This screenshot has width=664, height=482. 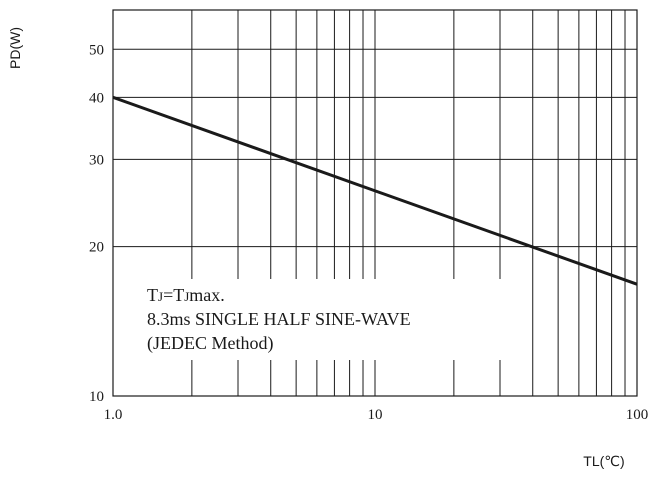 What do you see at coordinates (96, 397) in the screenshot?
I see `y-tick-label: 10` at bounding box center [96, 397].